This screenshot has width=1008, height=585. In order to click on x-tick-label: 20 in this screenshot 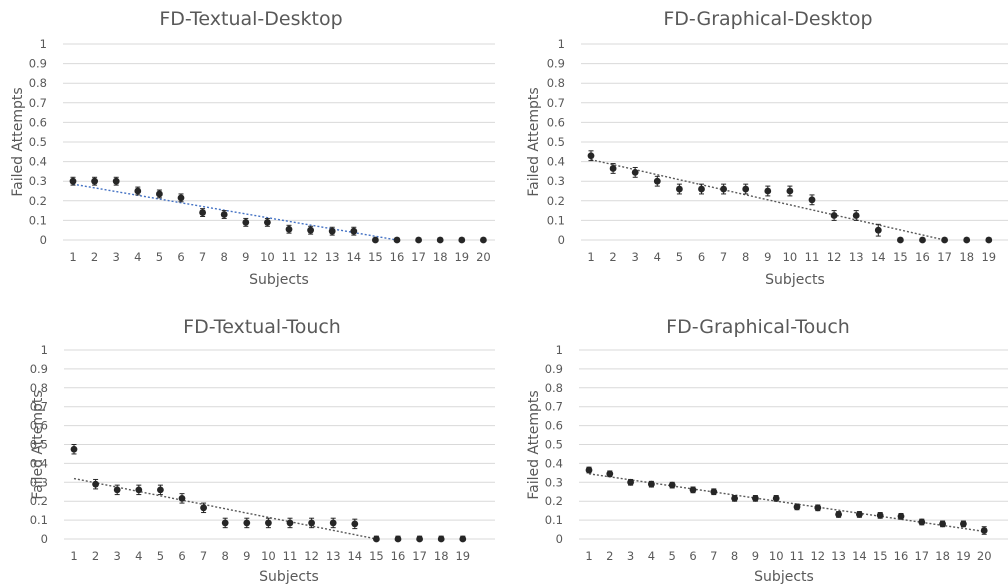, I will do `click(483, 257)`.